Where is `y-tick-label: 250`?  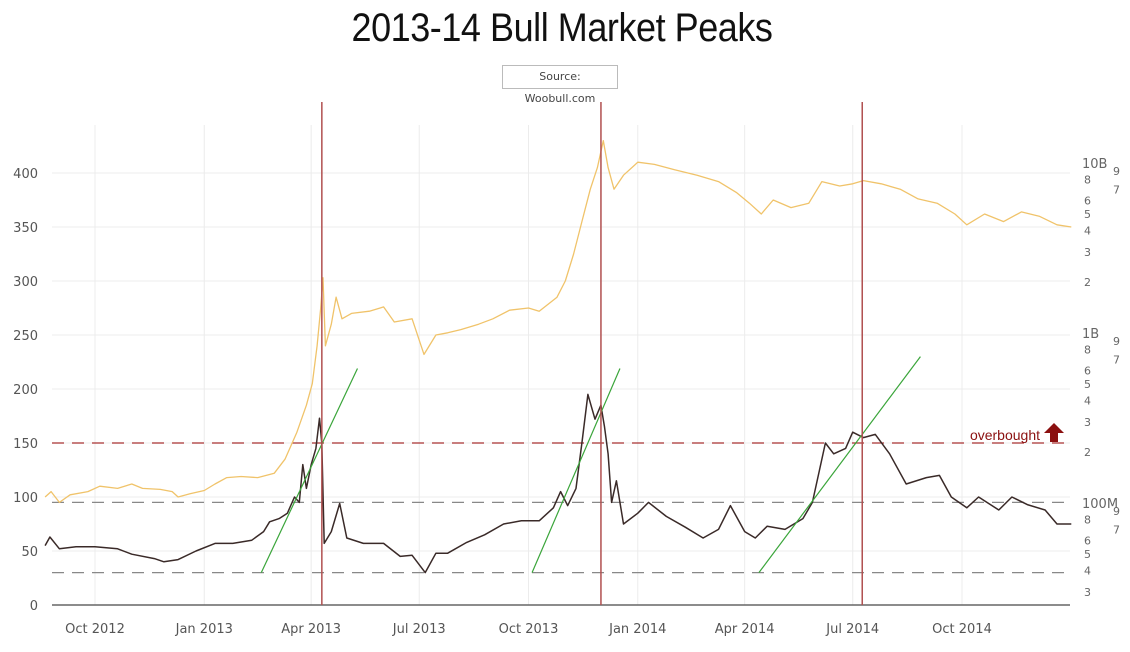 y-tick-label: 250 is located at coordinates (25, 336).